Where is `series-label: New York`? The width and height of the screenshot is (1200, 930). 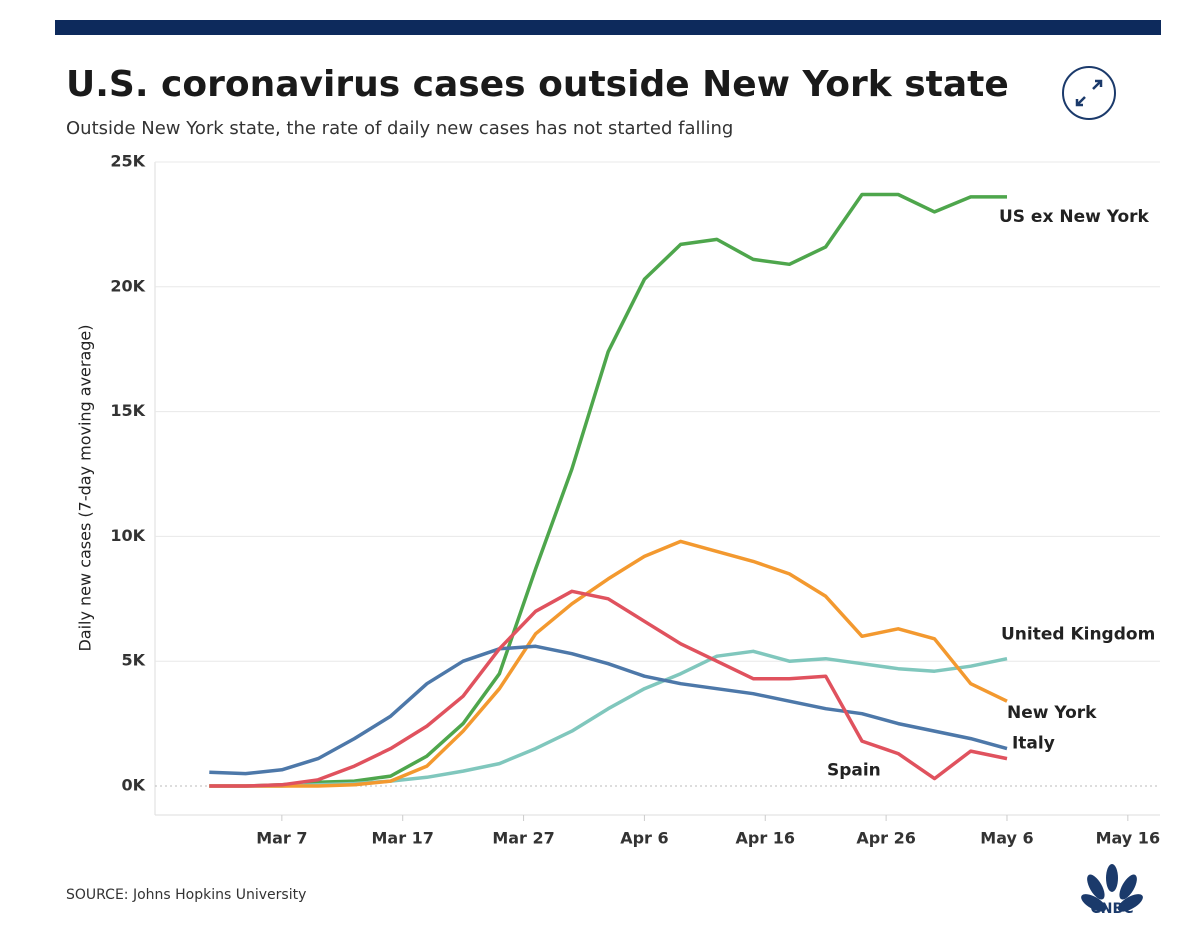
series-label: New York is located at coordinates (1052, 713).